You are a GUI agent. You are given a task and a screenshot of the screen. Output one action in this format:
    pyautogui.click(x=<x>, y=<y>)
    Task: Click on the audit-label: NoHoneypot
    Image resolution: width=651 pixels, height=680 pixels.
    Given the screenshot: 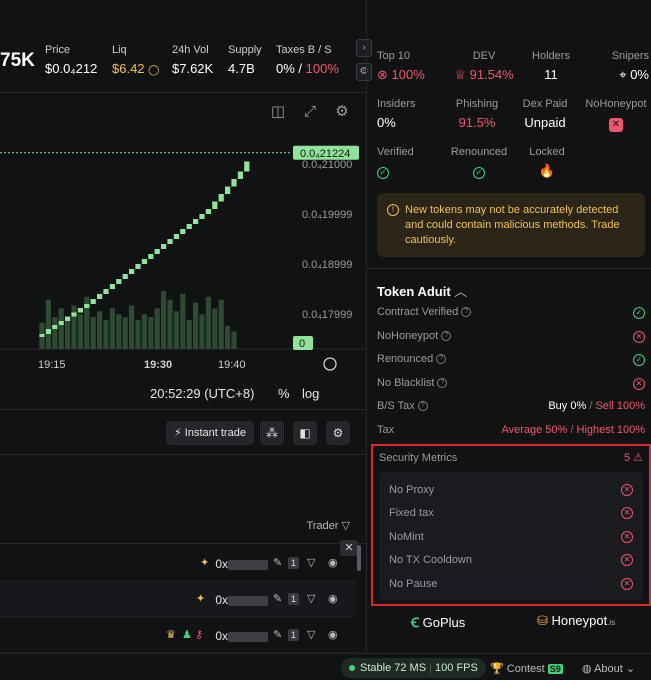 What is the action you would take?
    pyautogui.click(x=408, y=336)
    